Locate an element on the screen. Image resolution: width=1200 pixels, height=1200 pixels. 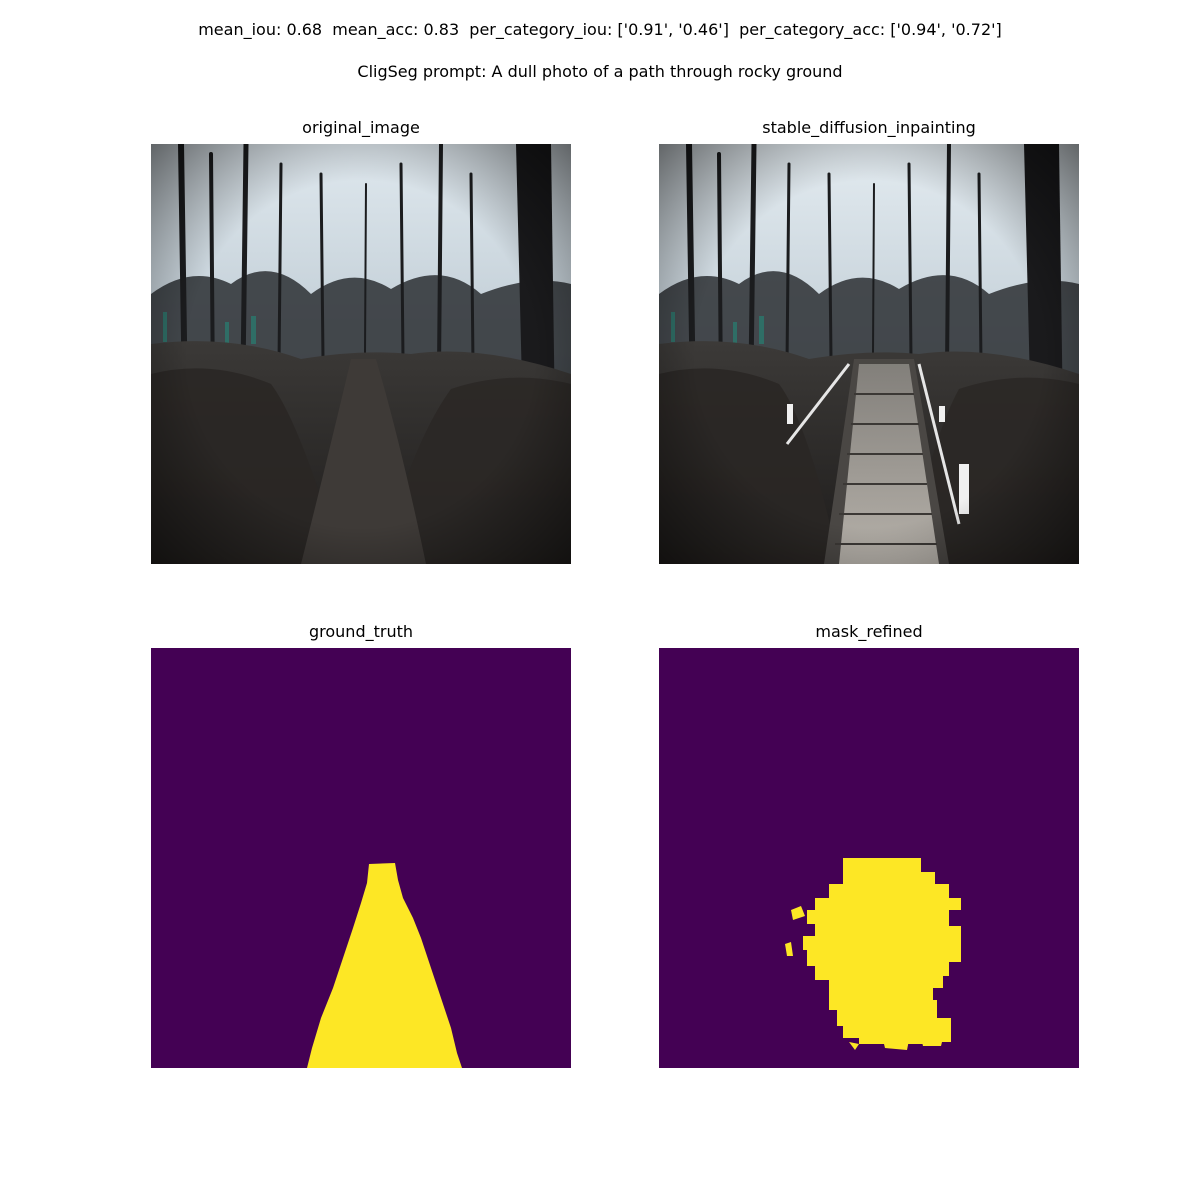
ground-truth-panel is located at coordinates (361, 858).